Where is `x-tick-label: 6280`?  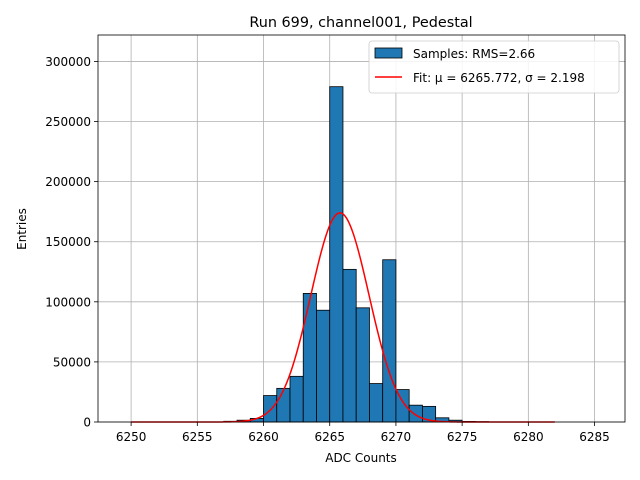 x-tick-label: 6280 is located at coordinates (528, 437).